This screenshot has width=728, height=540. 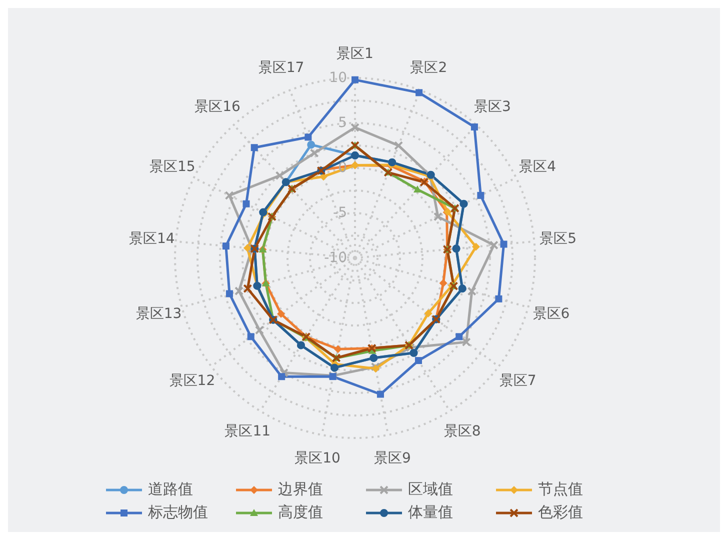 I want to click on y-tick-label: 5, so click(x=342, y=123).